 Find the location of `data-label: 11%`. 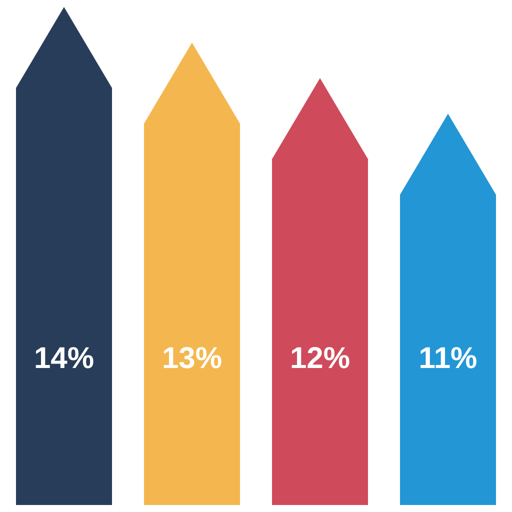

data-label: 11% is located at coordinates (448, 358).